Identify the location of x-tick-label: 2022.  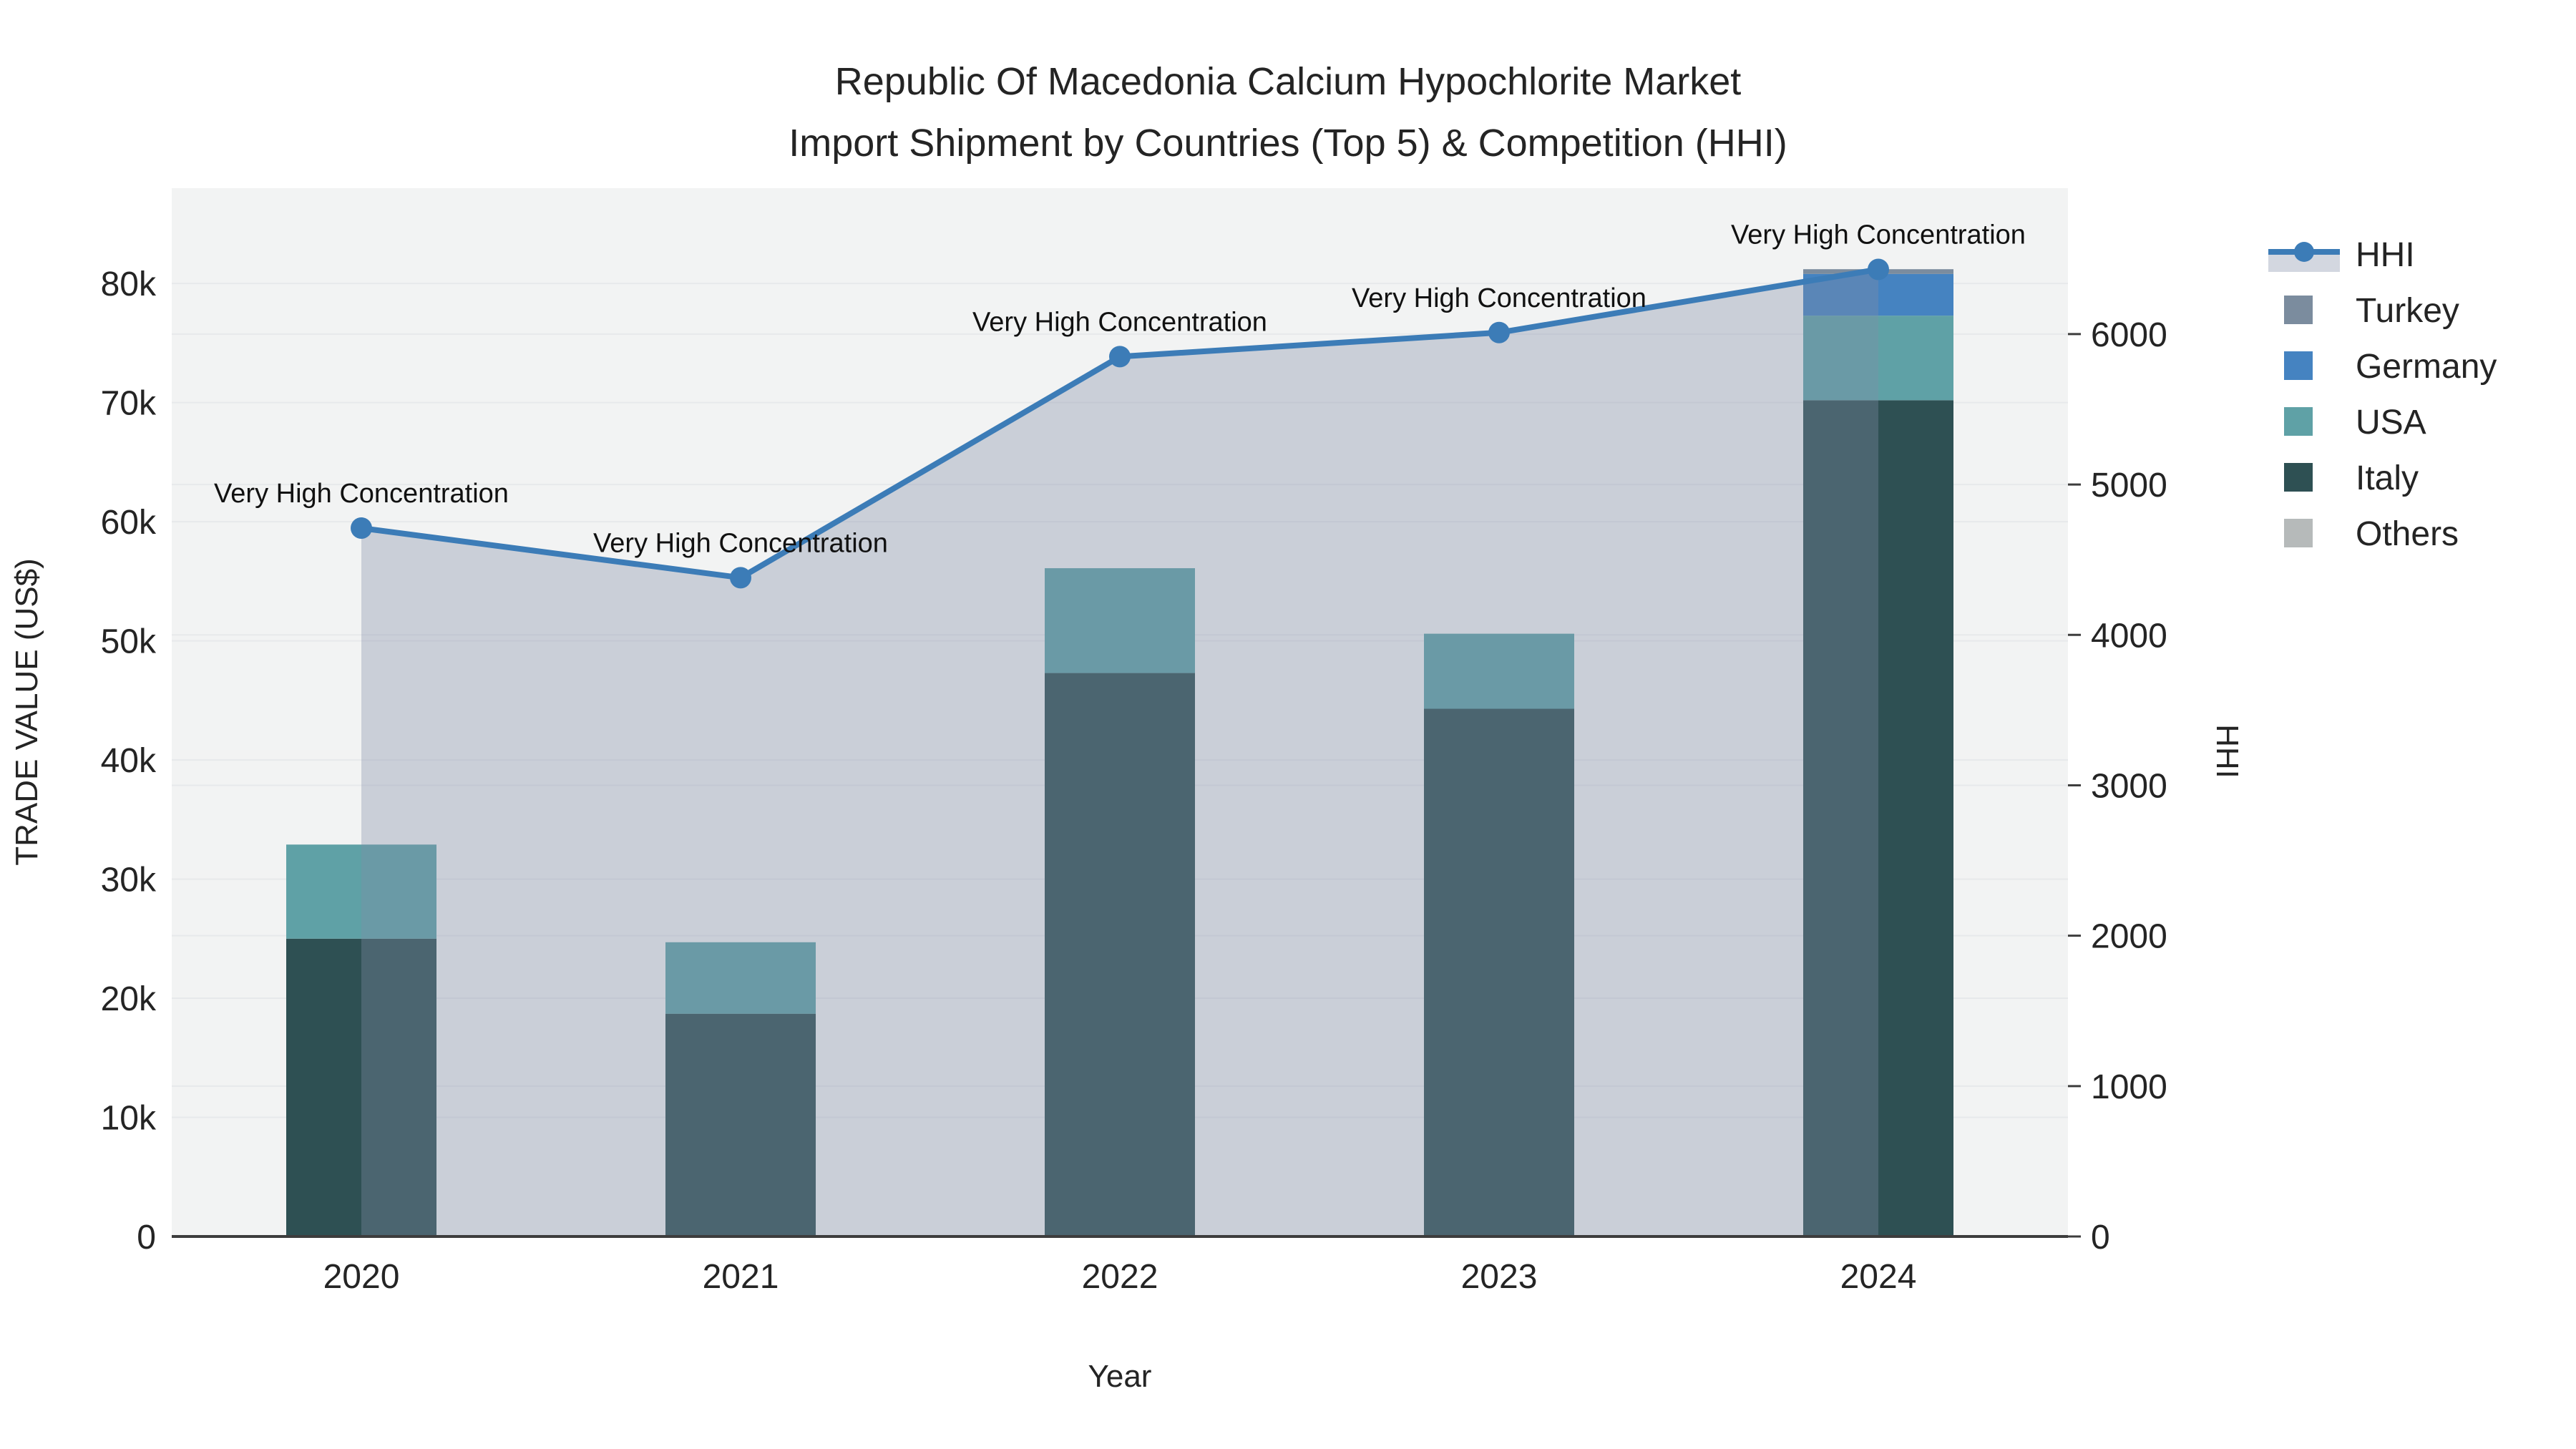
(1120, 1277).